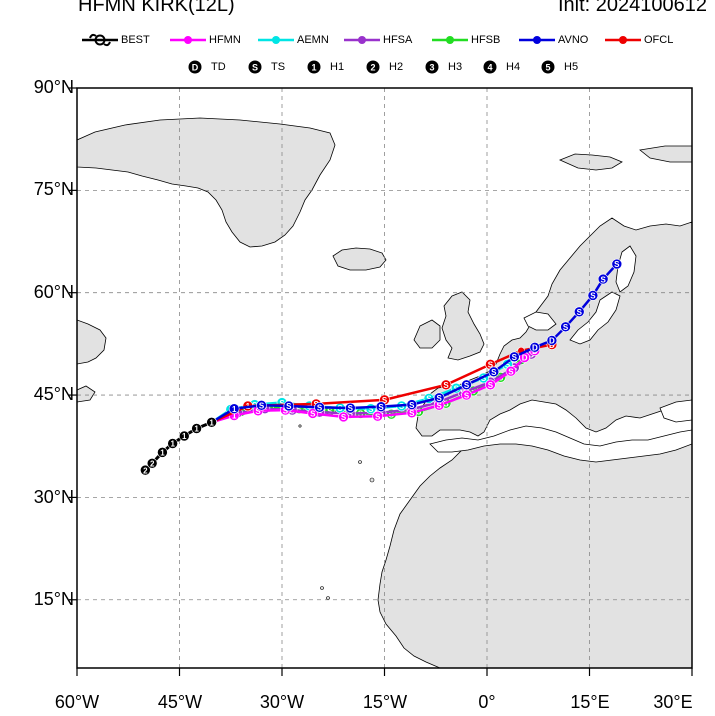 The height and width of the screenshot is (716, 715). What do you see at coordinates (255, 67) in the screenshot?
I see `ts-symbol-icon: S` at bounding box center [255, 67].